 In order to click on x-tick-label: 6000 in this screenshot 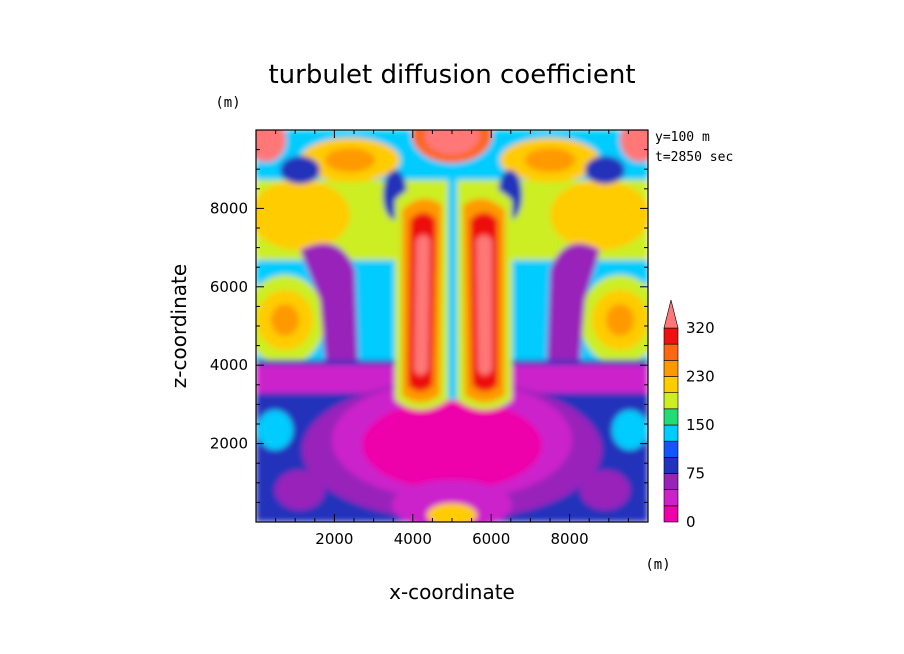, I will do `click(491, 539)`.